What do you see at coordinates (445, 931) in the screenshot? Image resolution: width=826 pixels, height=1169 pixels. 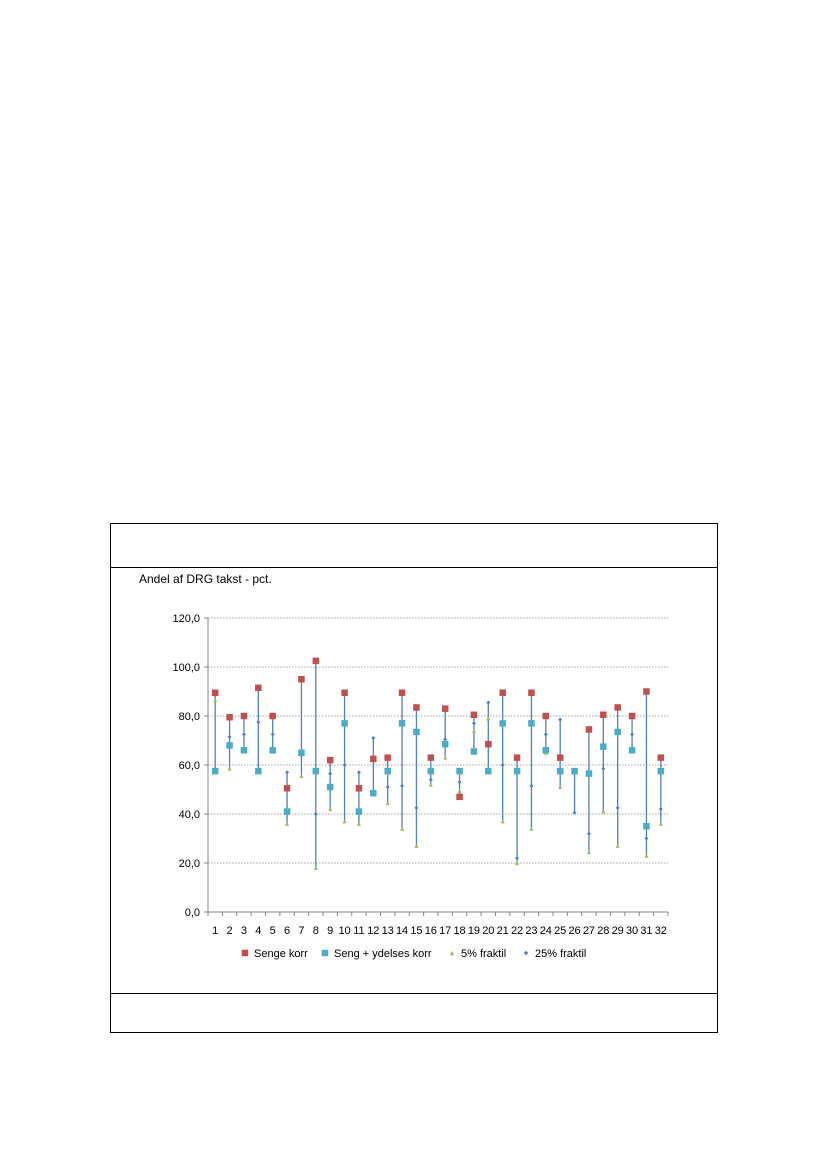 I see `x-tick-label: 17` at bounding box center [445, 931].